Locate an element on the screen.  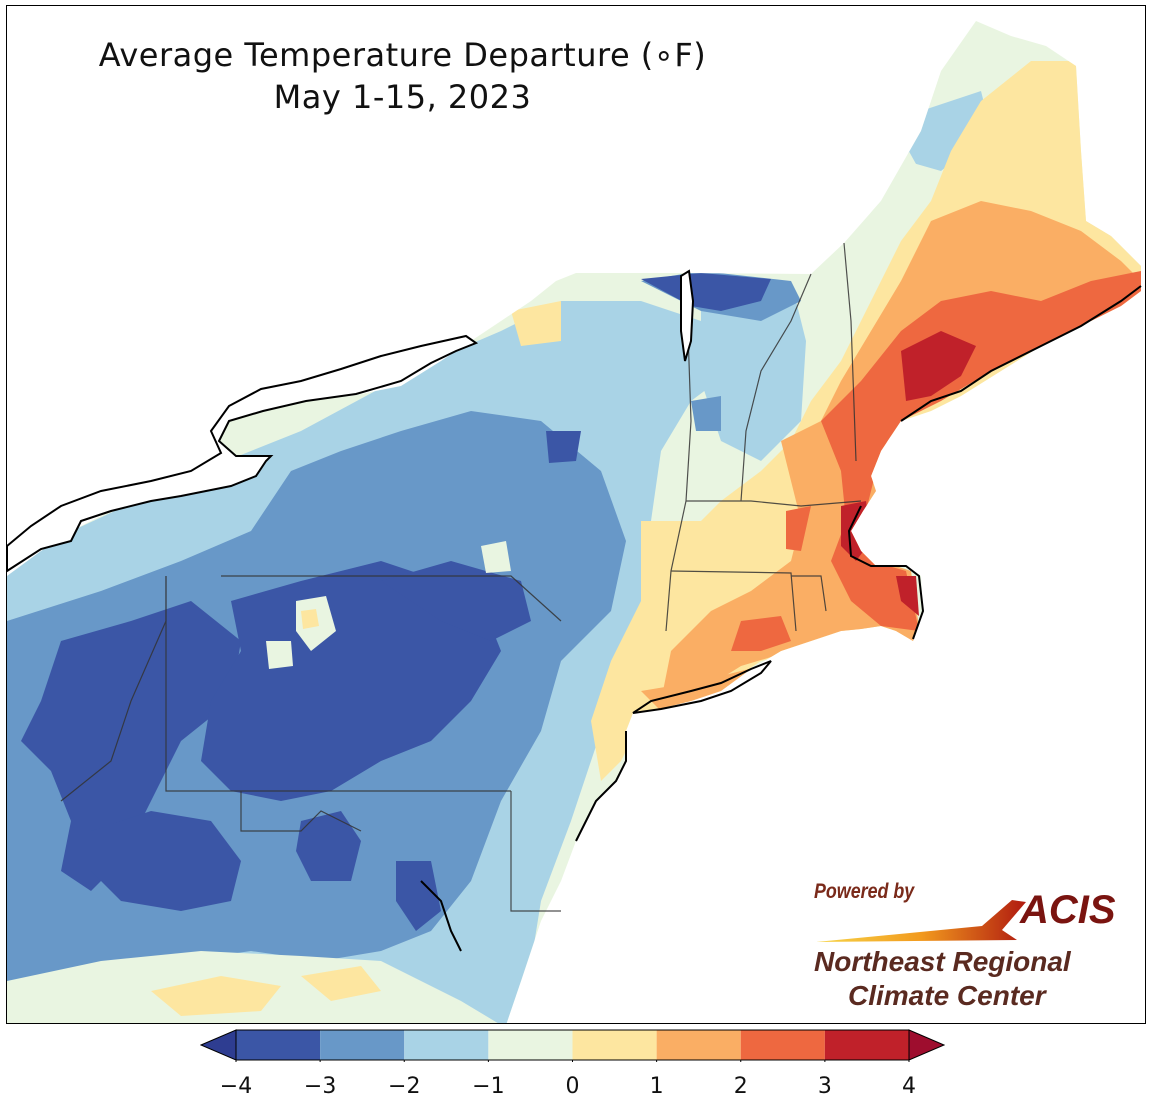
acis-swoosh-icon is located at coordinates (921, 921).